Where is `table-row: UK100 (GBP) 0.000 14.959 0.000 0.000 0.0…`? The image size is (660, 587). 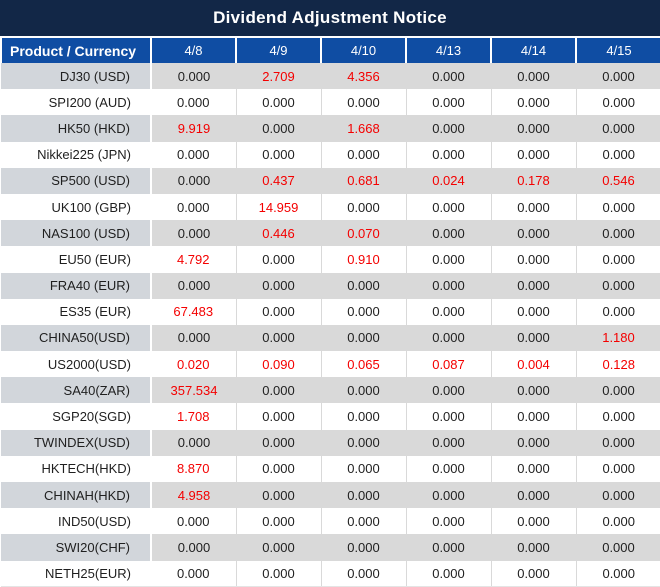 table-row: UK100 (GBP) 0.000 14.959 0.000 0.000 0.0… is located at coordinates (330, 207).